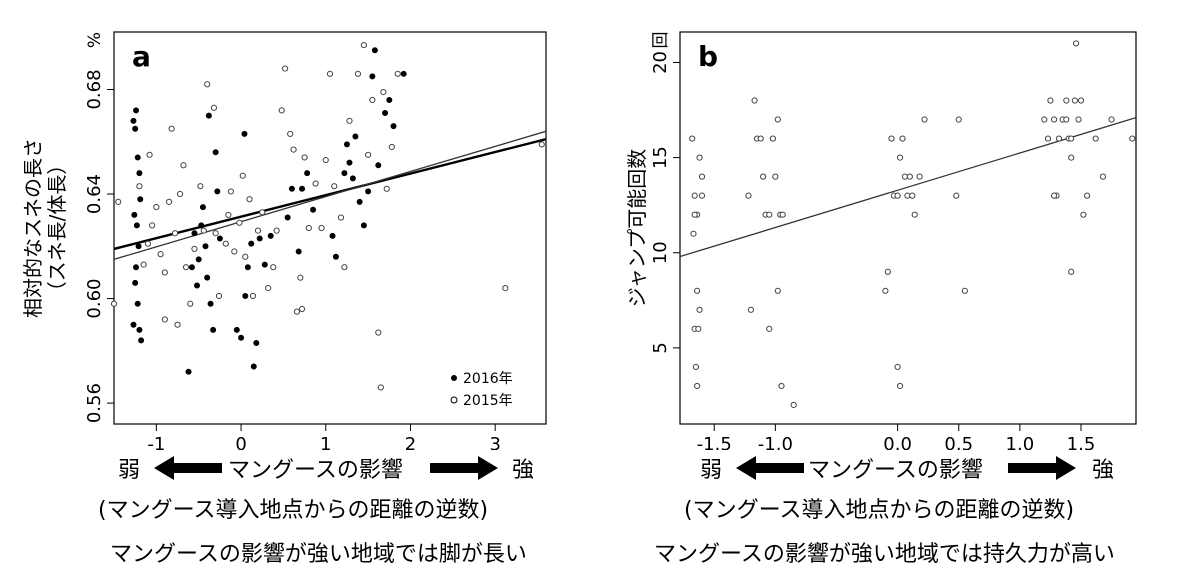 Image resolution: width=1200 pixels, height=575 pixels. Describe the element at coordinates (410, 442) in the screenshot. I see `x-tick-label: 2` at that location.